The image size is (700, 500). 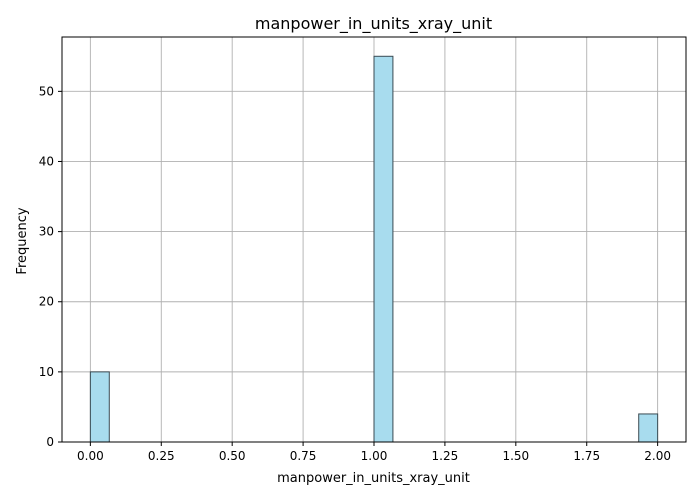 I want to click on y-tick-label: 50, so click(x=46, y=91).